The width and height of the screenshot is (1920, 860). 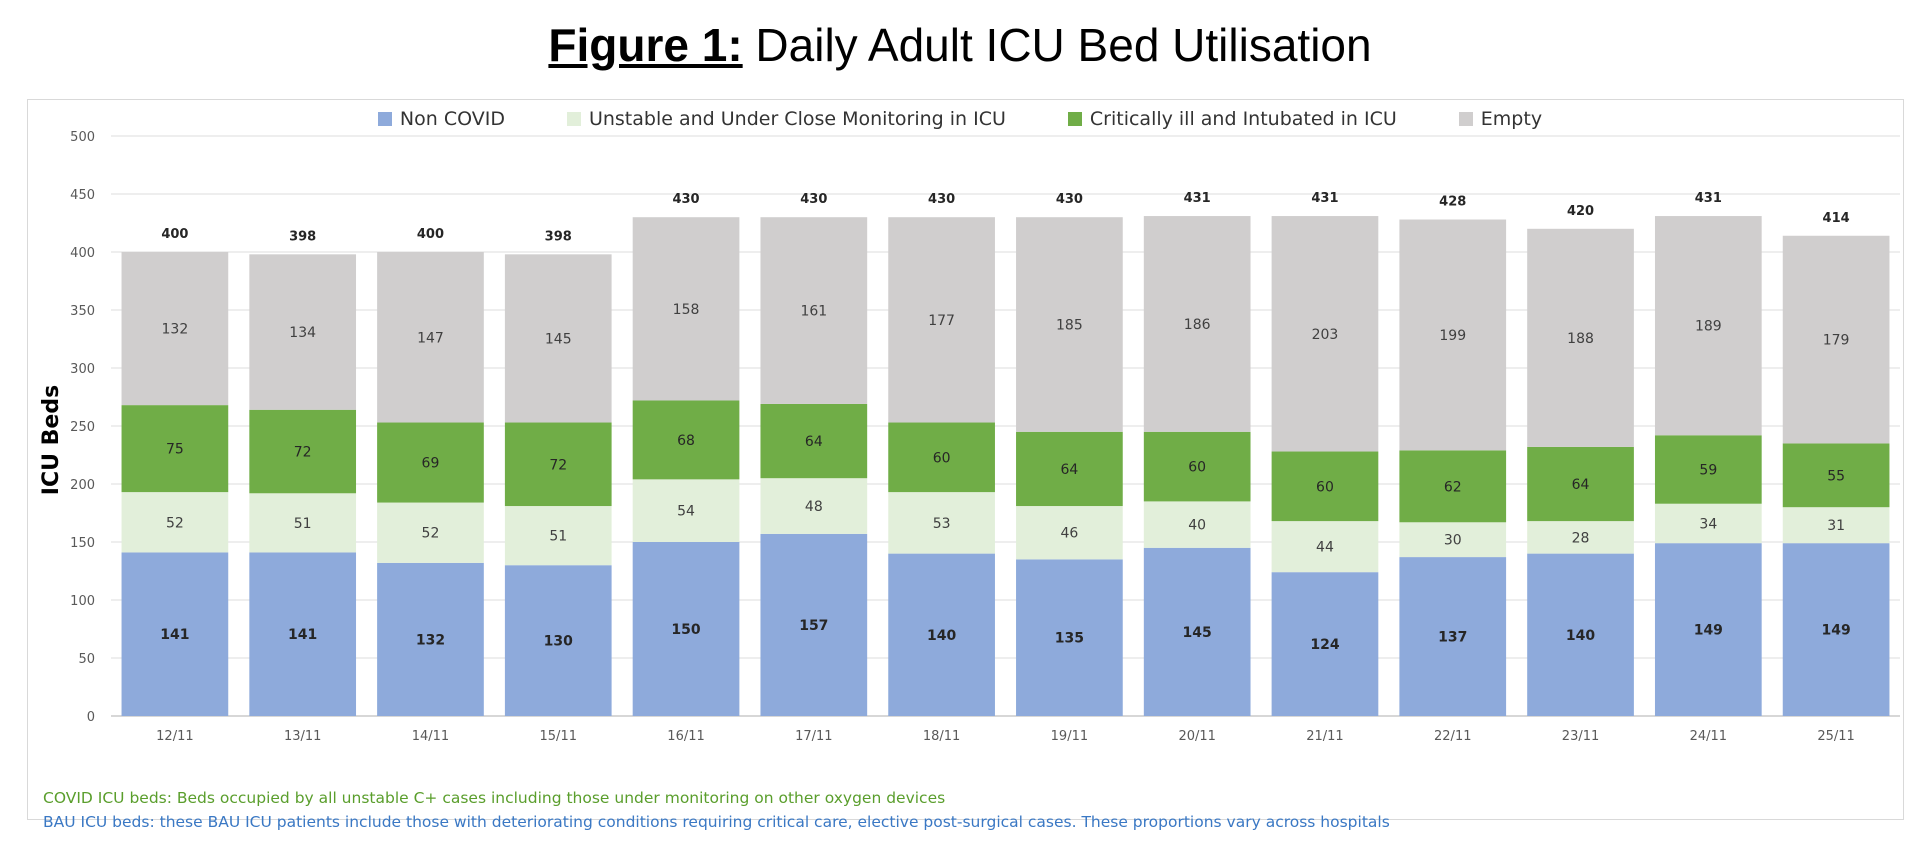 What do you see at coordinates (175, 450) in the screenshot?
I see `data-label: 75` at bounding box center [175, 450].